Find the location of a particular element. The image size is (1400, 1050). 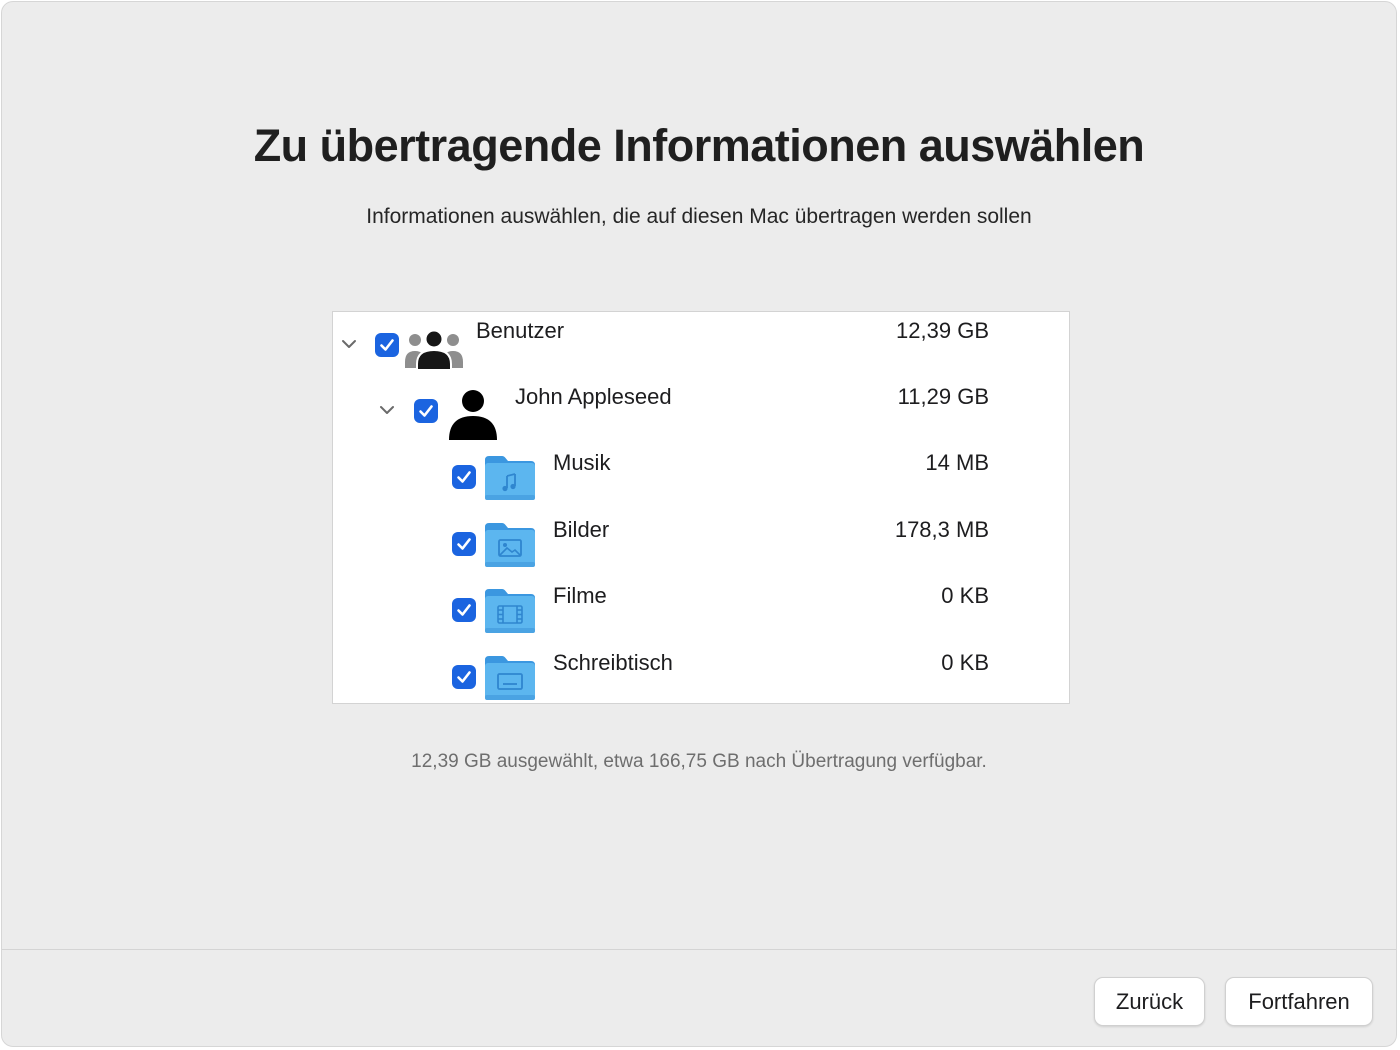

tree-row-folder: Bilder 178,3 MB is located at coordinates (701, 544).